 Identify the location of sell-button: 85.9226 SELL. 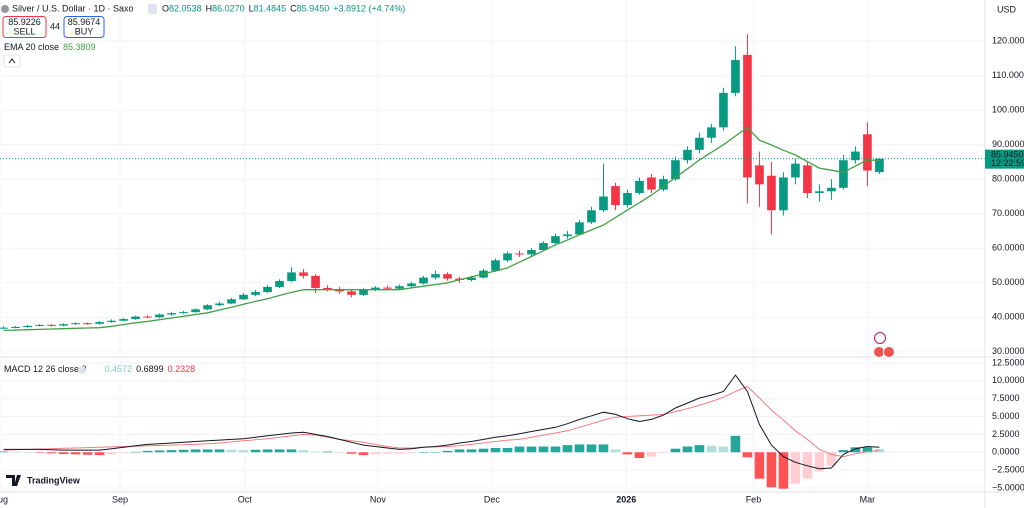
(24, 27).